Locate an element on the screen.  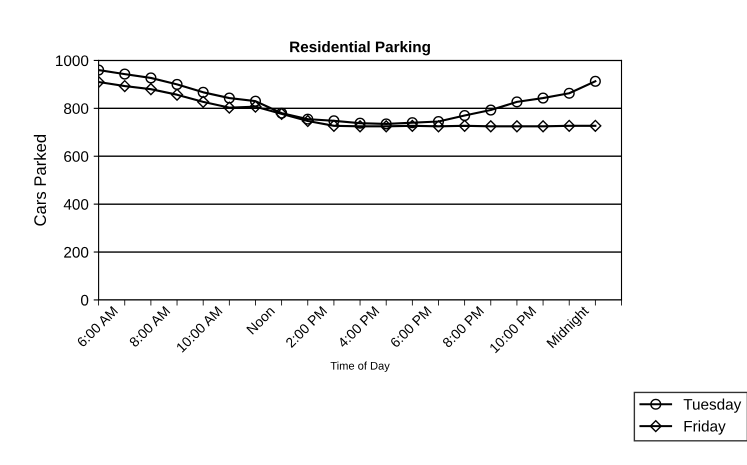
y-tick-label: 0 is located at coordinates (84, 300).